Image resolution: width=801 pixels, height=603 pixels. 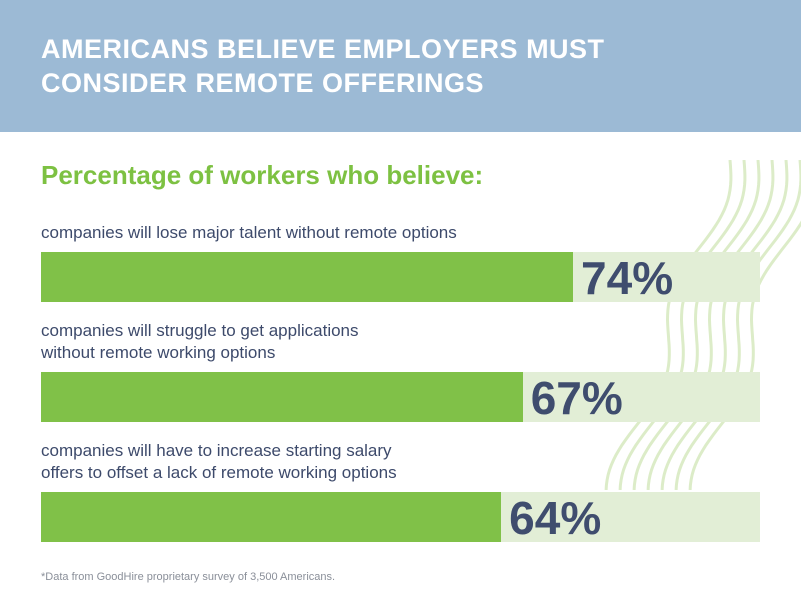 I want to click on bar-track: 74%, so click(x=400, y=278).